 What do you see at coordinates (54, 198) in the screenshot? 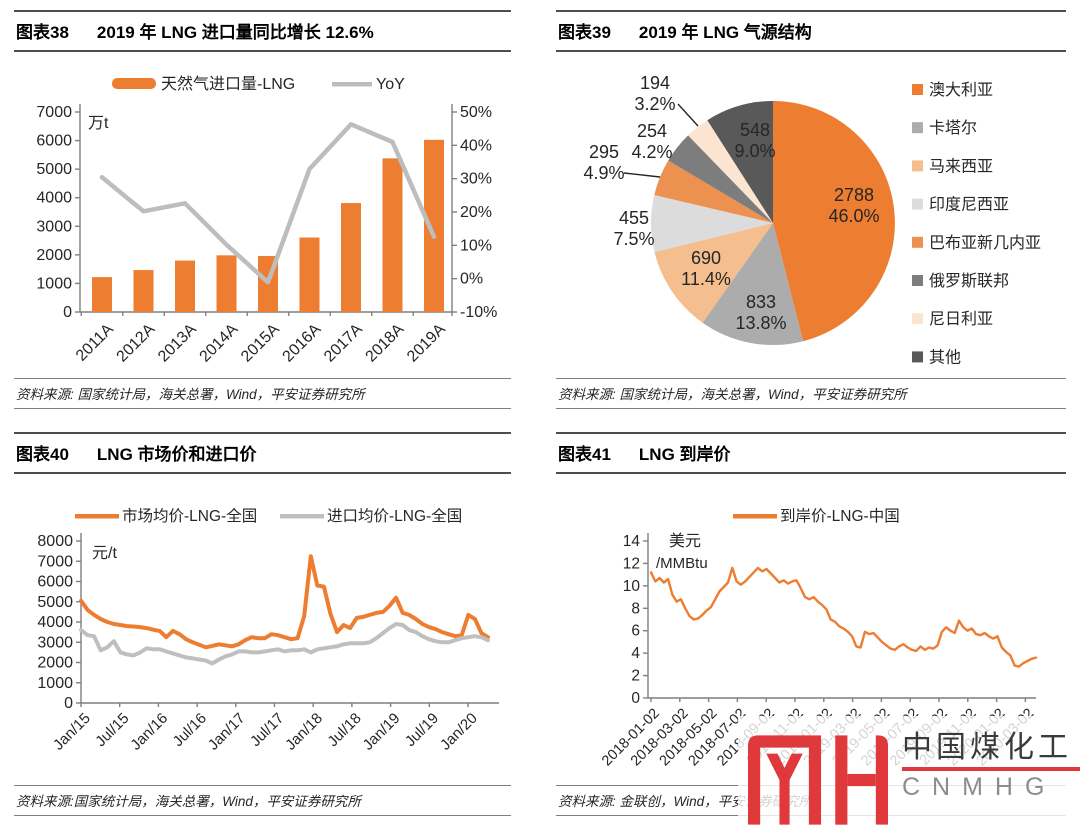
I see `left-axis-tick-label: 4000` at bounding box center [54, 198].